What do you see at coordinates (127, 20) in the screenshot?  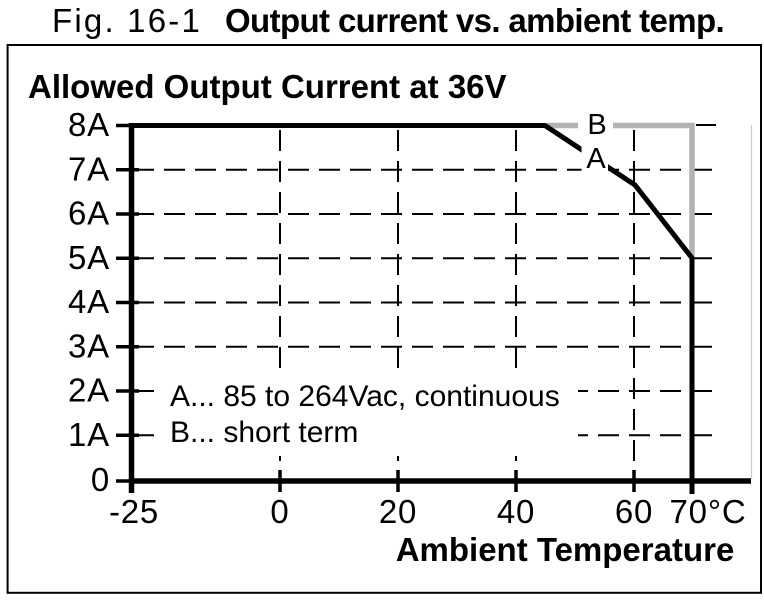 I see `svg-text: Fig. 16-1` at bounding box center [127, 20].